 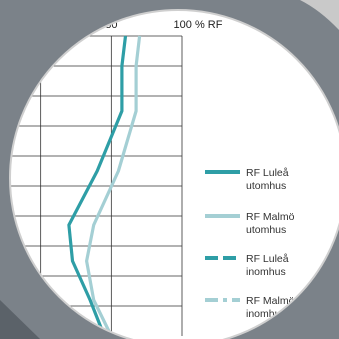 I want to click on legend-label-1-line1: RF Malmö, so click(x=270, y=217).